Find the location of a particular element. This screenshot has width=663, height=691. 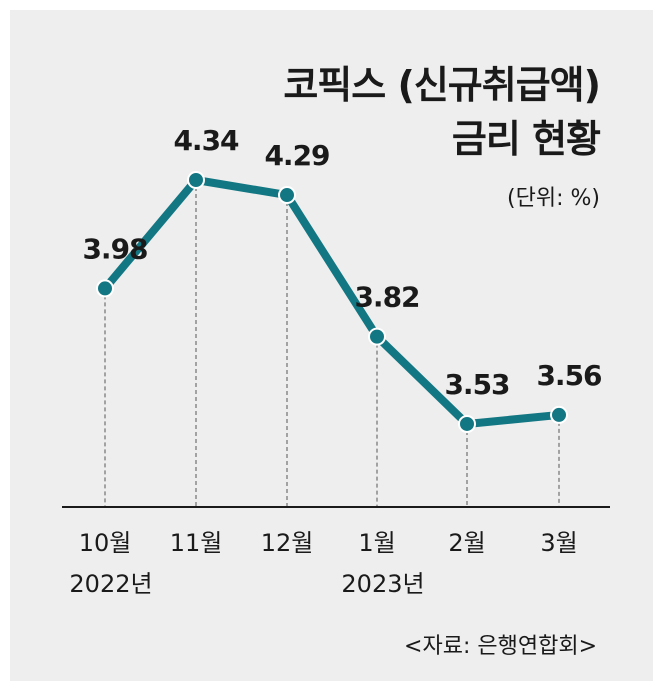

x-year-label: 2023년 is located at coordinates (382, 584).